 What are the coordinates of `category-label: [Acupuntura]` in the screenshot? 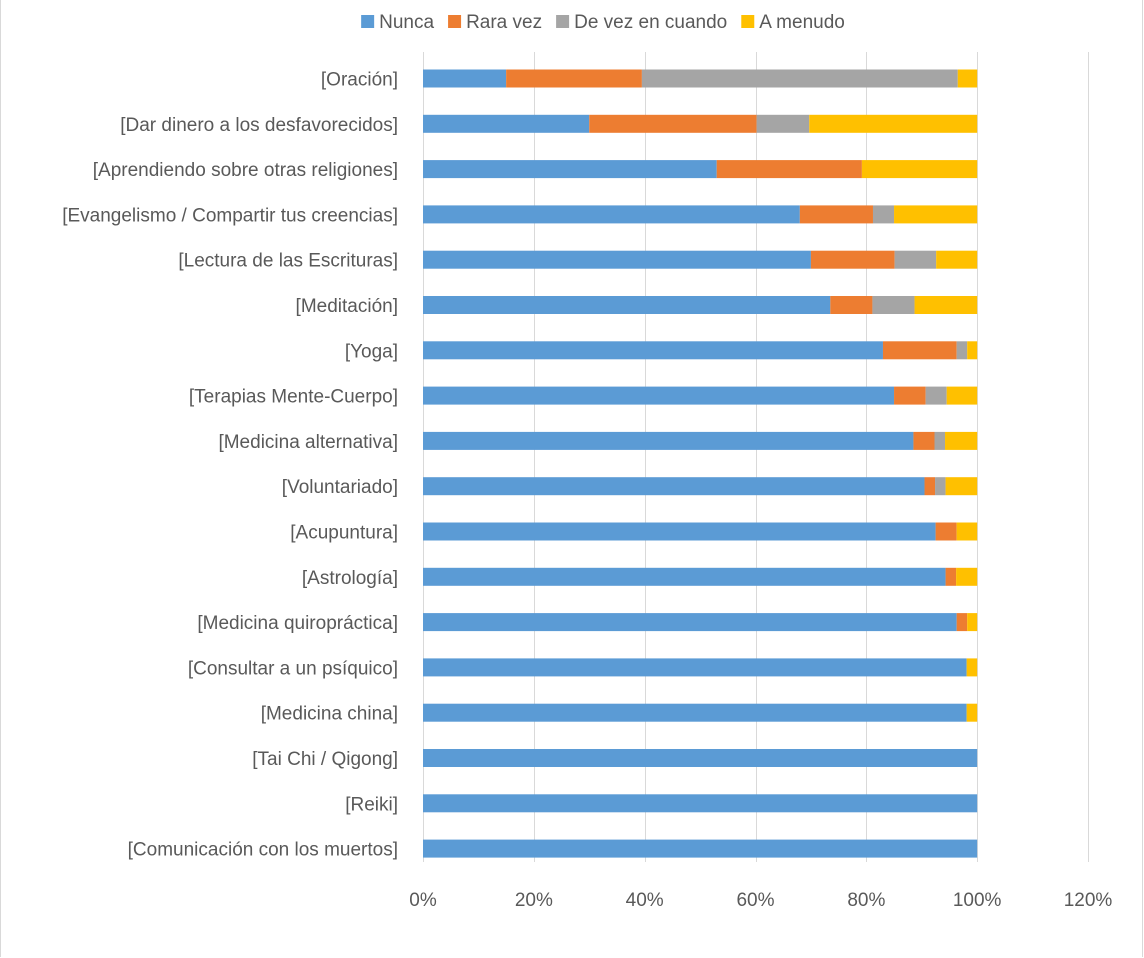 It's located at (344, 533).